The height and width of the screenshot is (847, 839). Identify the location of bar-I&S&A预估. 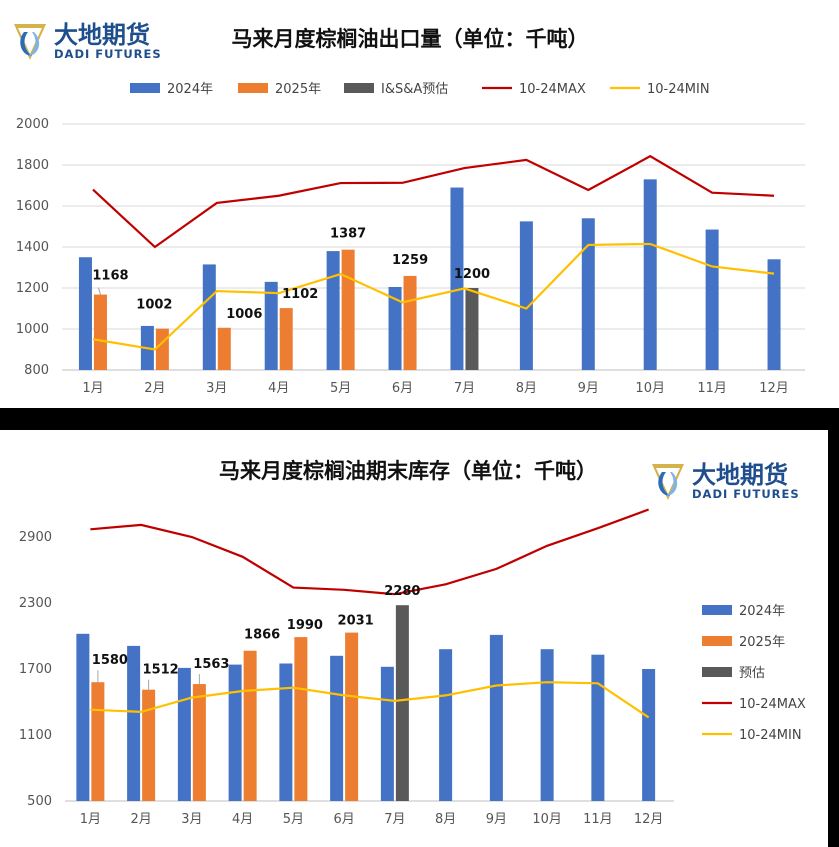
(472, 329).